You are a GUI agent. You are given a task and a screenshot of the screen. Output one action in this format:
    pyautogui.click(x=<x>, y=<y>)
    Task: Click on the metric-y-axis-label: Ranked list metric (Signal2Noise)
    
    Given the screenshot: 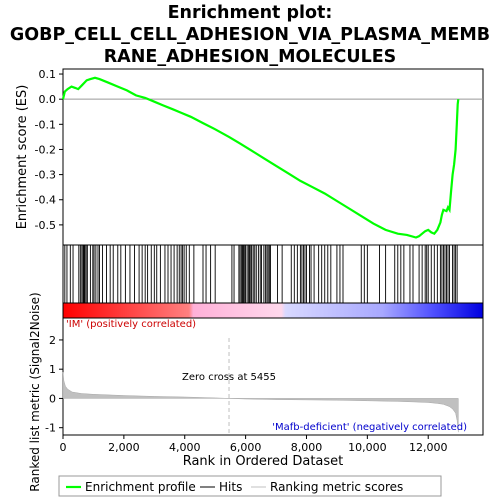 What is the action you would take?
    pyautogui.click(x=35, y=391)
    